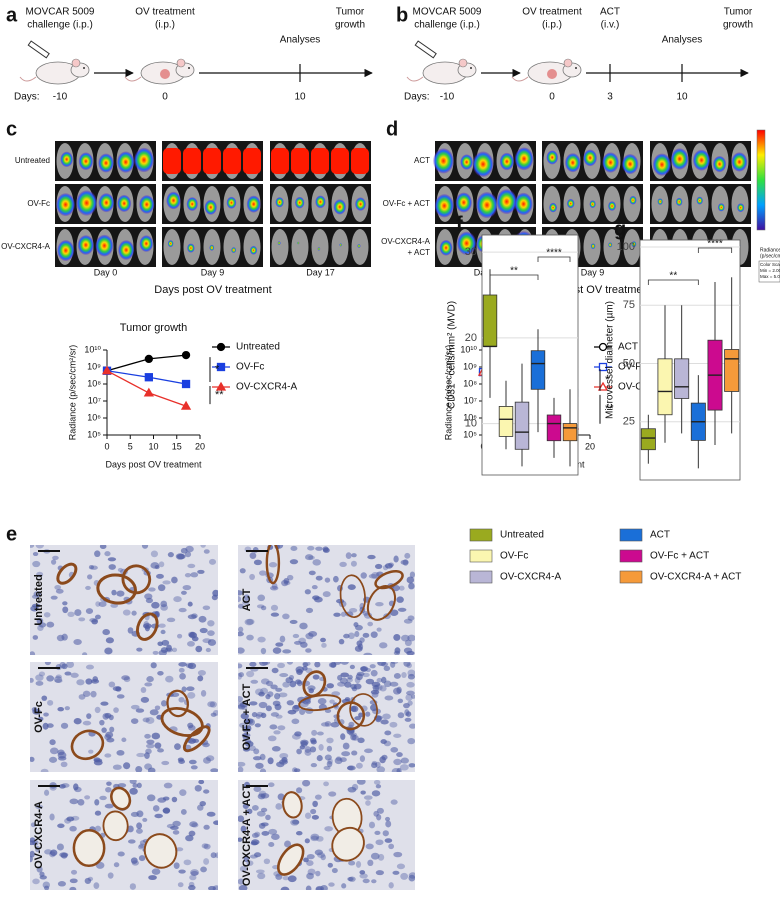 This screenshot has height=899, width=780. What do you see at coordinates (732, 370) in the screenshot?
I see `box` at bounding box center [732, 370].